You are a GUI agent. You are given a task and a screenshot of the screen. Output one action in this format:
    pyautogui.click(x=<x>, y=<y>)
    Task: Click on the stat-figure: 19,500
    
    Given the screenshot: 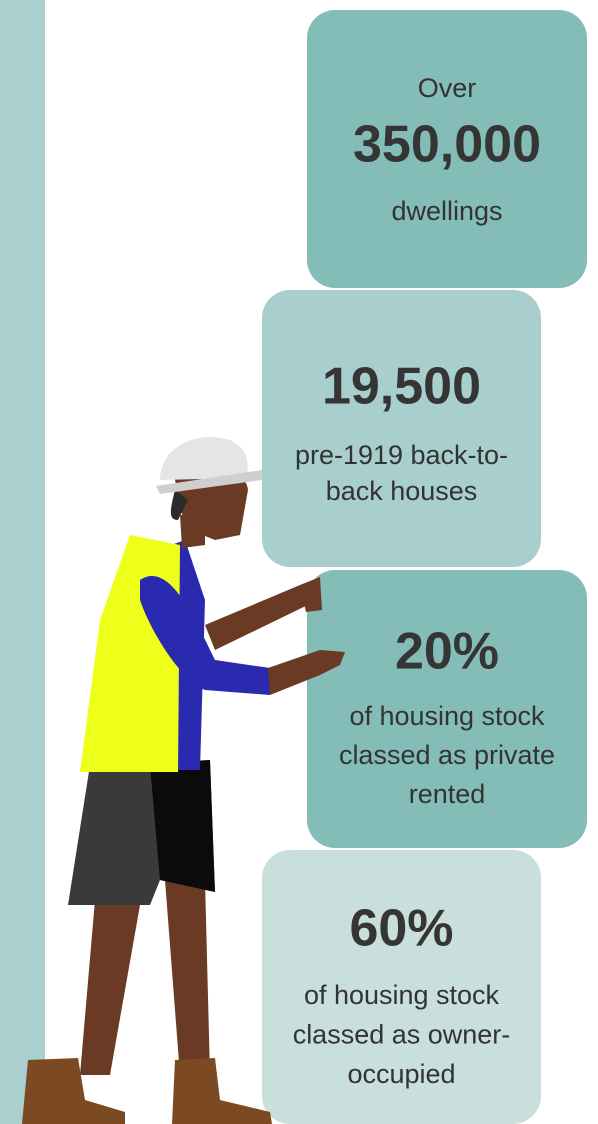 What is the action you would take?
    pyautogui.click(x=401, y=387)
    